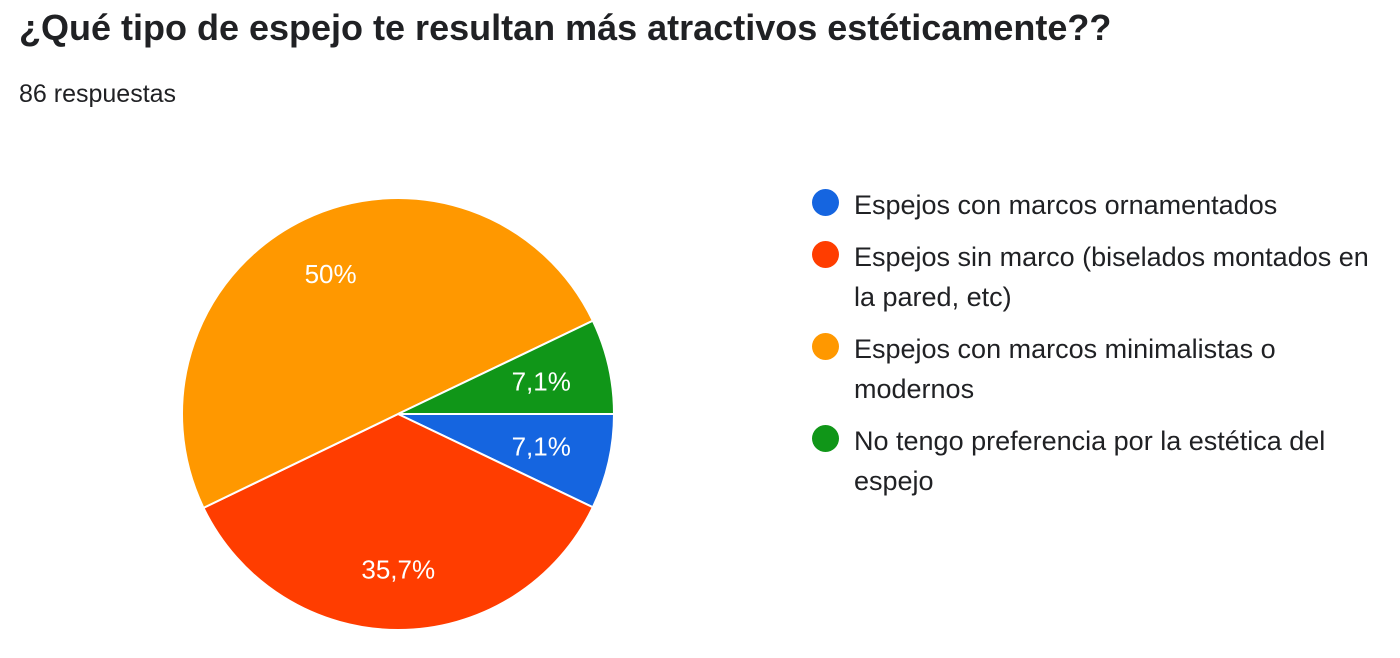 This screenshot has height=658, width=1400. I want to click on pie-slice-label-2: 50%, so click(331, 274).